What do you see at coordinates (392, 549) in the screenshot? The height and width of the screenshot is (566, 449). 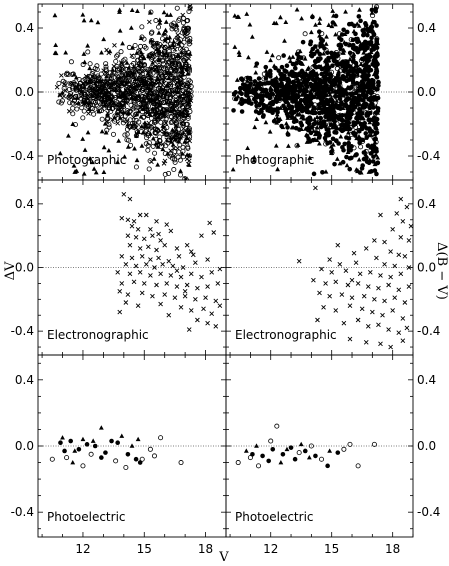 I see `x-tick-label: 18` at bounding box center [392, 549].